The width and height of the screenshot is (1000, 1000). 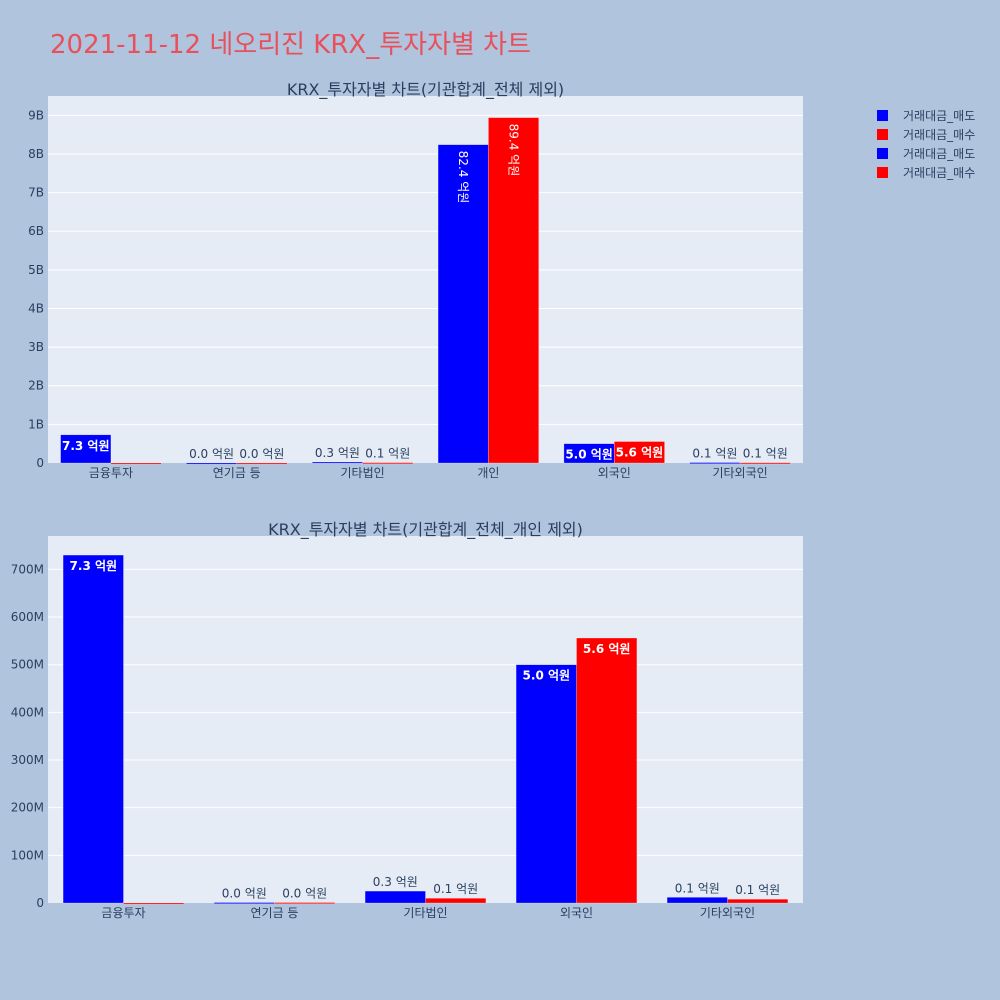 I want to click on y-tick-label: 2B, so click(x=36, y=386).